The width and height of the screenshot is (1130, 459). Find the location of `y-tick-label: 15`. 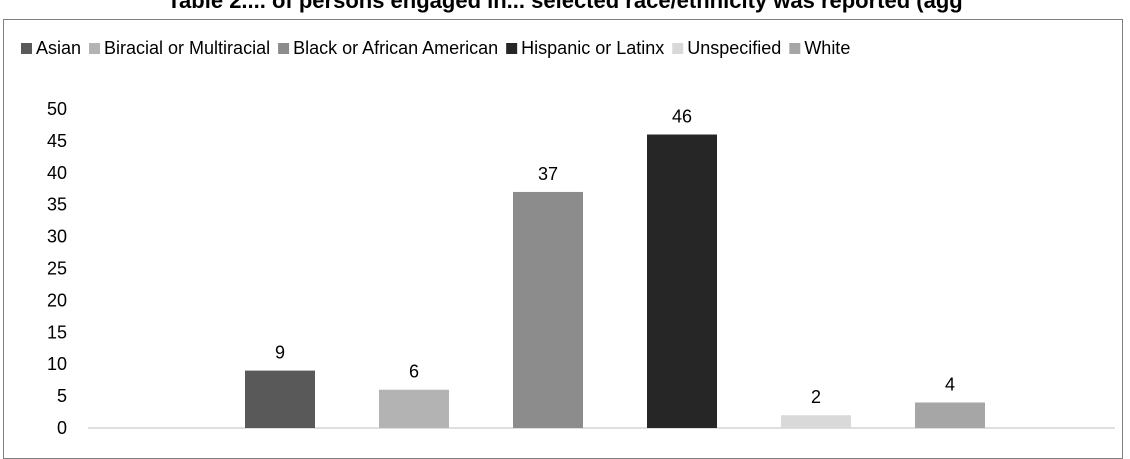

y-tick-label: 15 is located at coordinates (57, 332).